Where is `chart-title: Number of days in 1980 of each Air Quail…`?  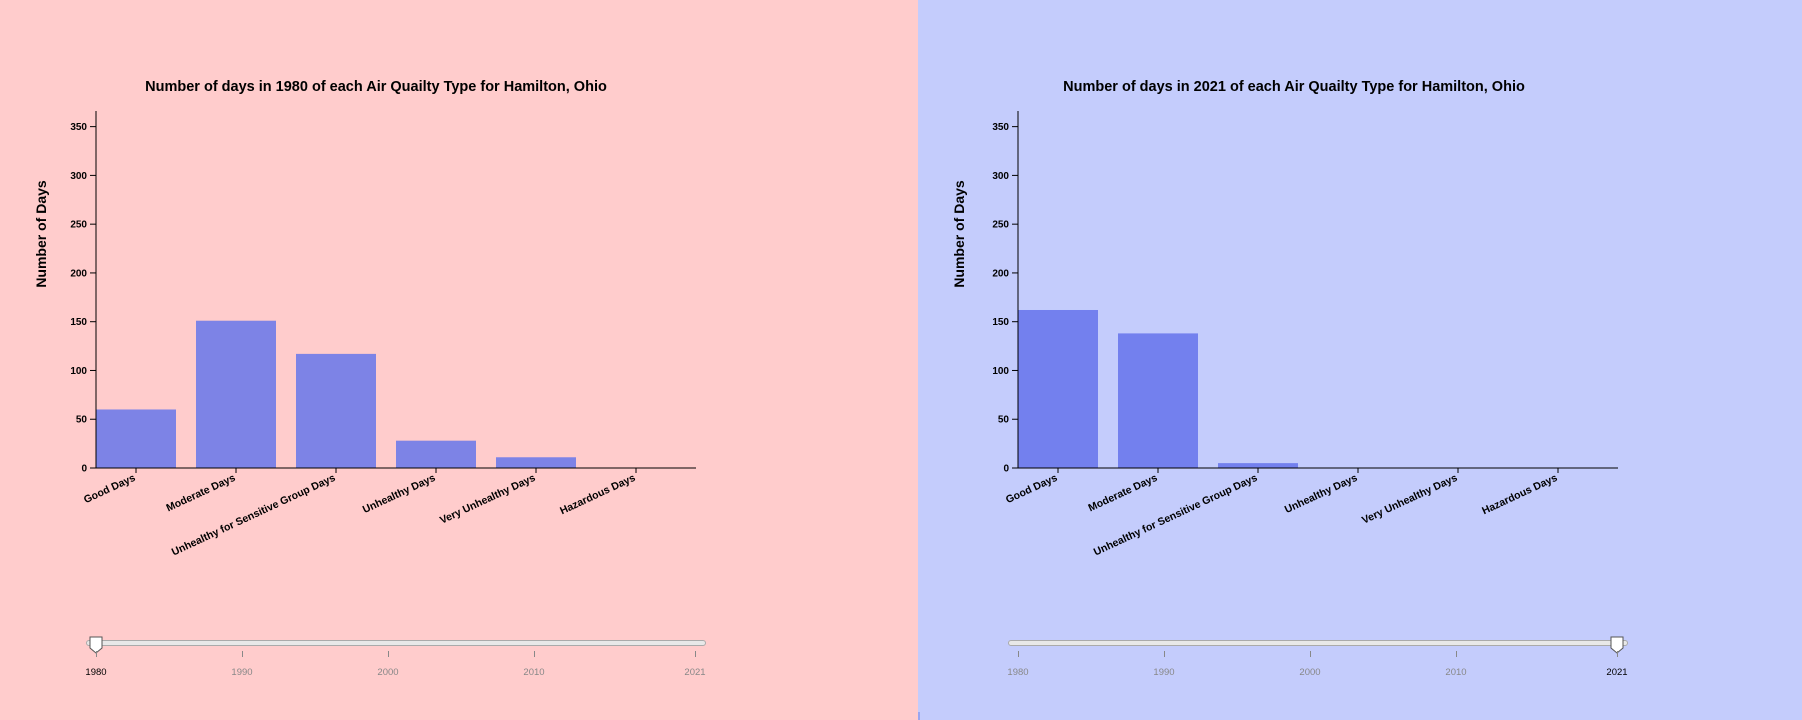 chart-title: Number of days in 1980 of each Air Quail… is located at coordinates (376, 87).